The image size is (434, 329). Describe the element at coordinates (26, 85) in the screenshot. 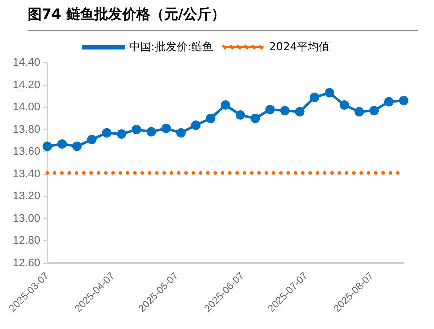

I see `y-tick-label: 14.20` at that location.